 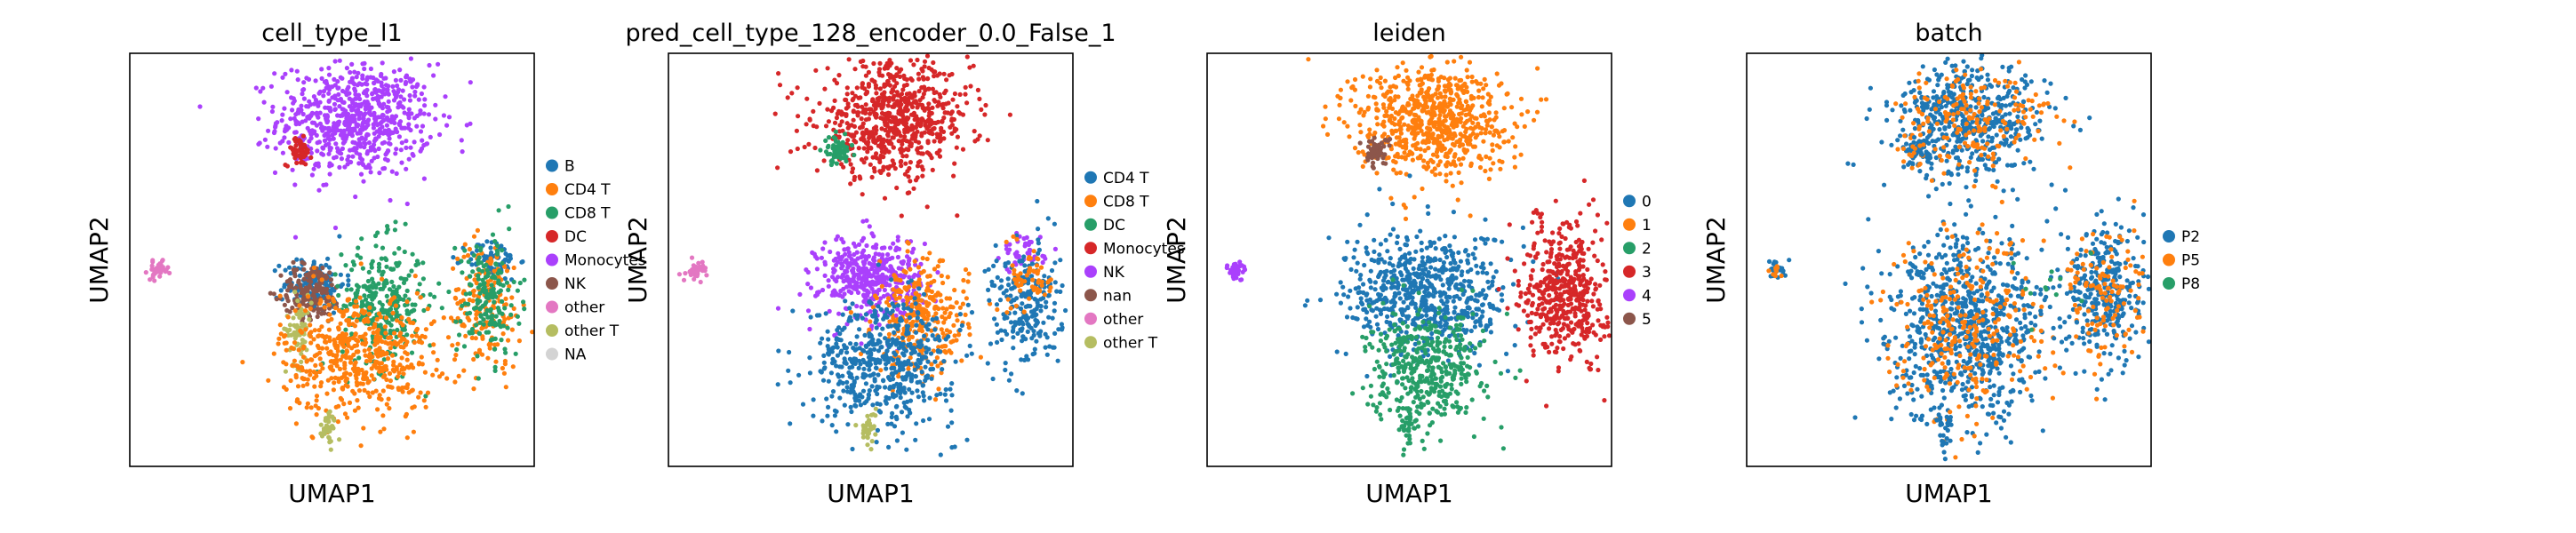 What do you see at coordinates (583, 331) in the screenshot?
I see `legend-item: other T` at bounding box center [583, 331].